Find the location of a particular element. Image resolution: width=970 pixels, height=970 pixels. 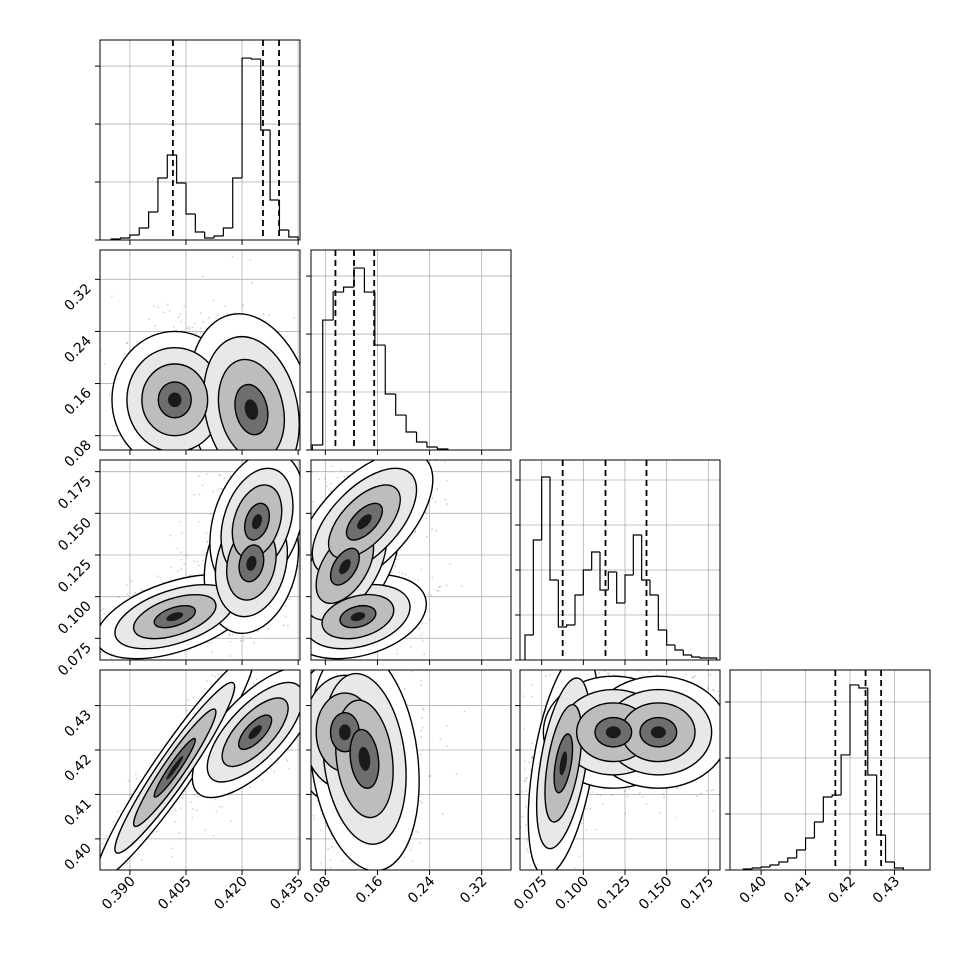

y-tick-label: 0.16 is located at coordinates (77, 401).